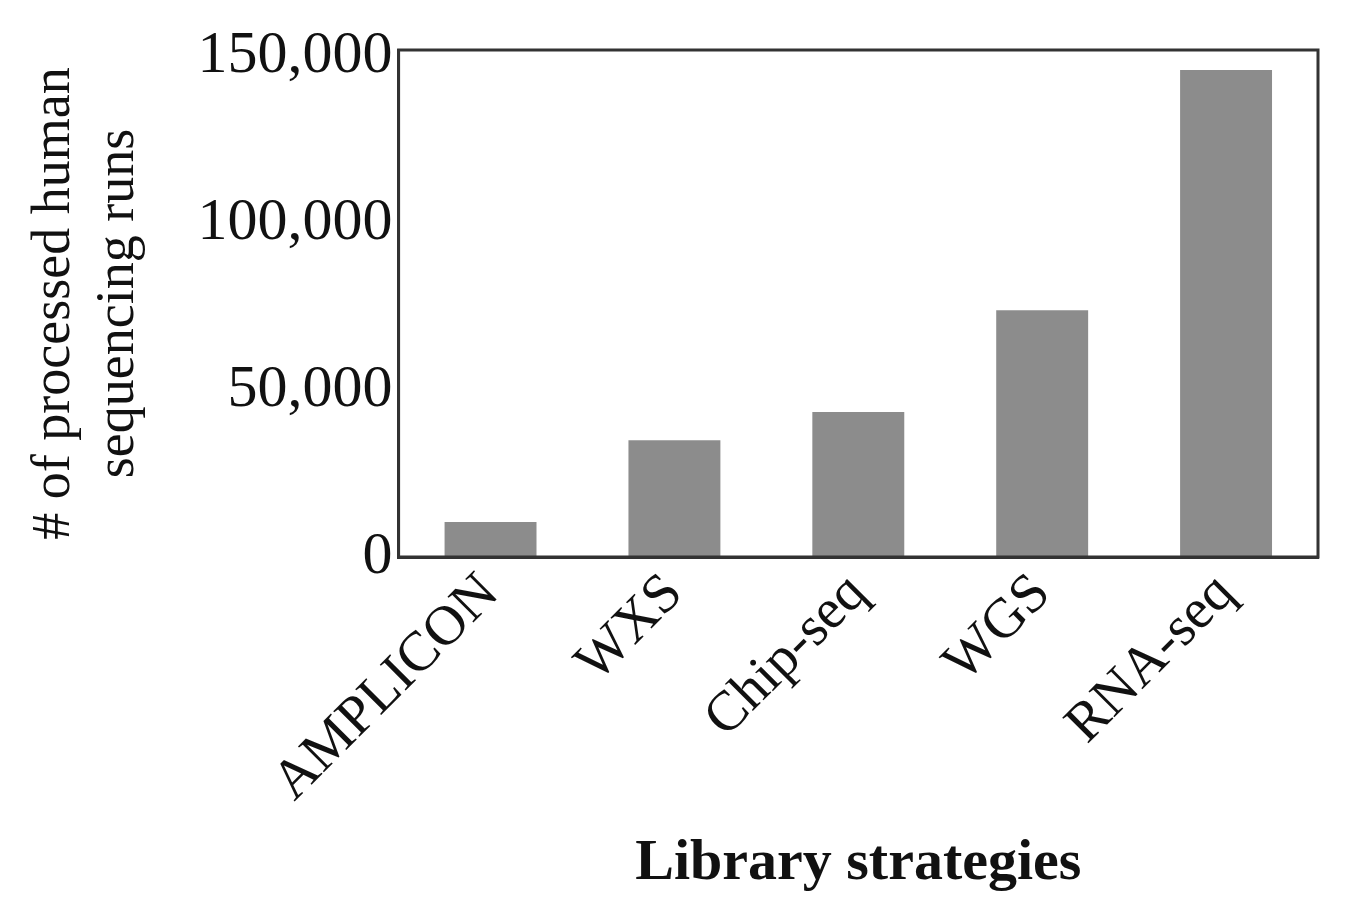  Describe the element at coordinates (858, 860) in the screenshot. I see `x-axis-title: Library strategies` at that location.